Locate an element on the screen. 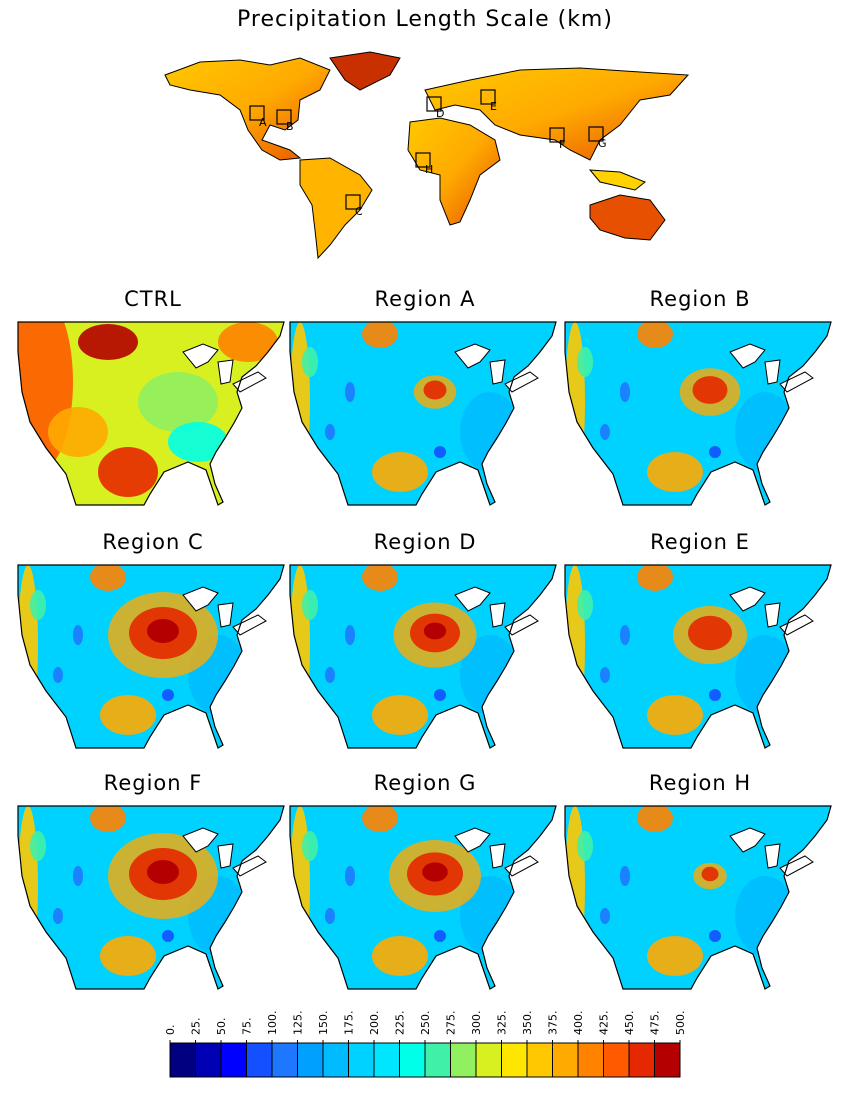 The height and width of the screenshot is (1100, 850). north-america is located at coordinates (247, 109).